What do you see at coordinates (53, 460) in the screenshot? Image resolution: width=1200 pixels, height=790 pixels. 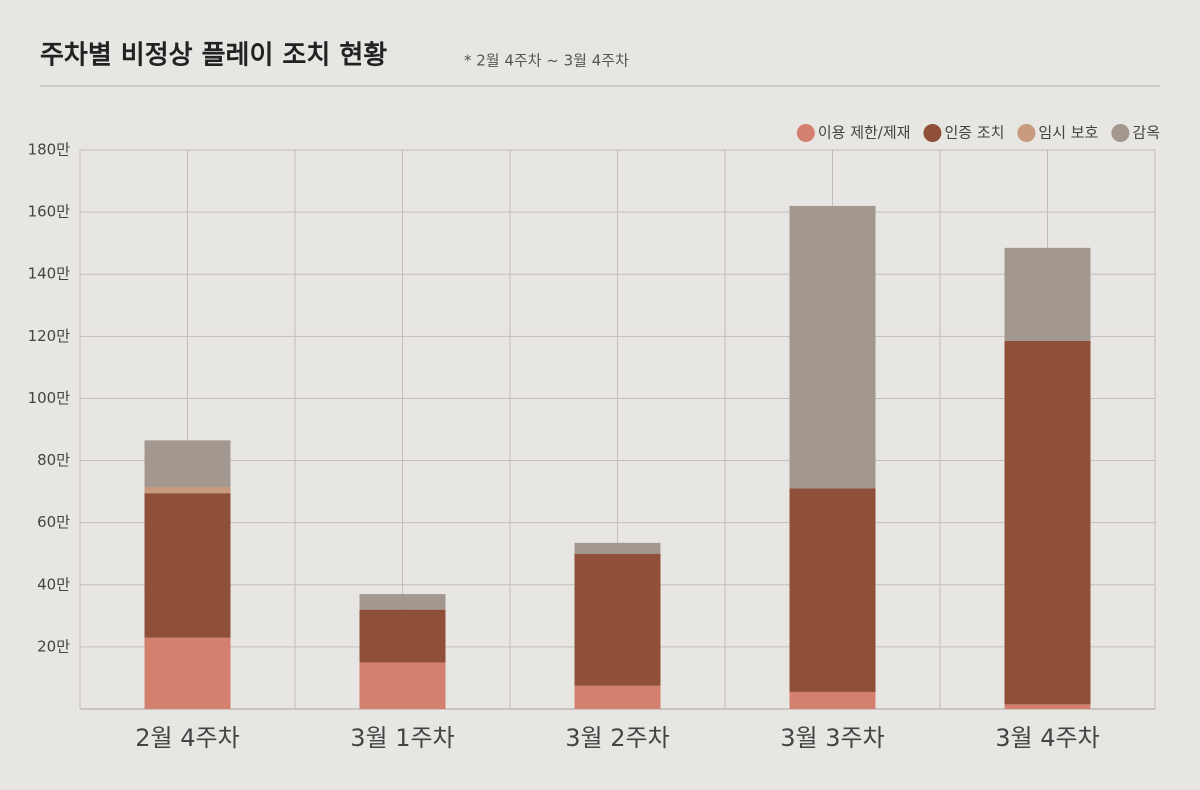 I see `y-tick-label: 80만` at bounding box center [53, 460].